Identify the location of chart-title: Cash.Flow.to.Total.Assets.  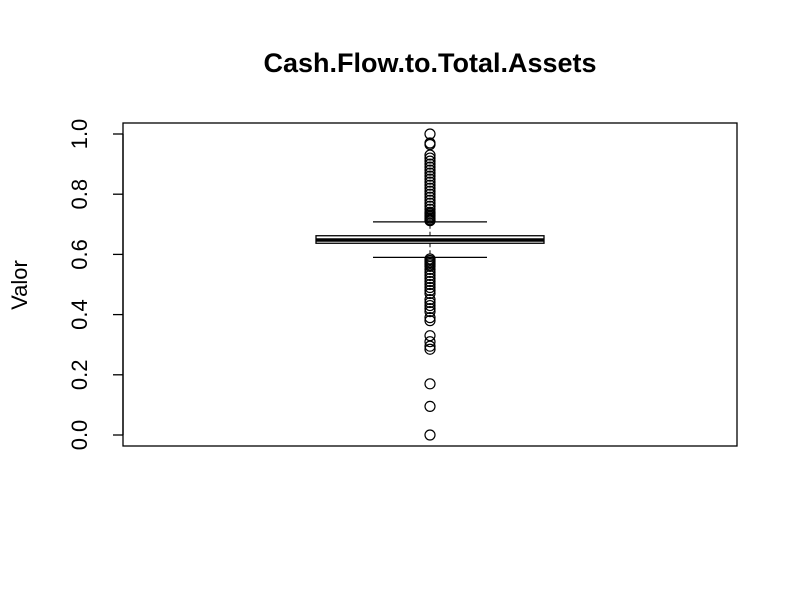
(429, 63).